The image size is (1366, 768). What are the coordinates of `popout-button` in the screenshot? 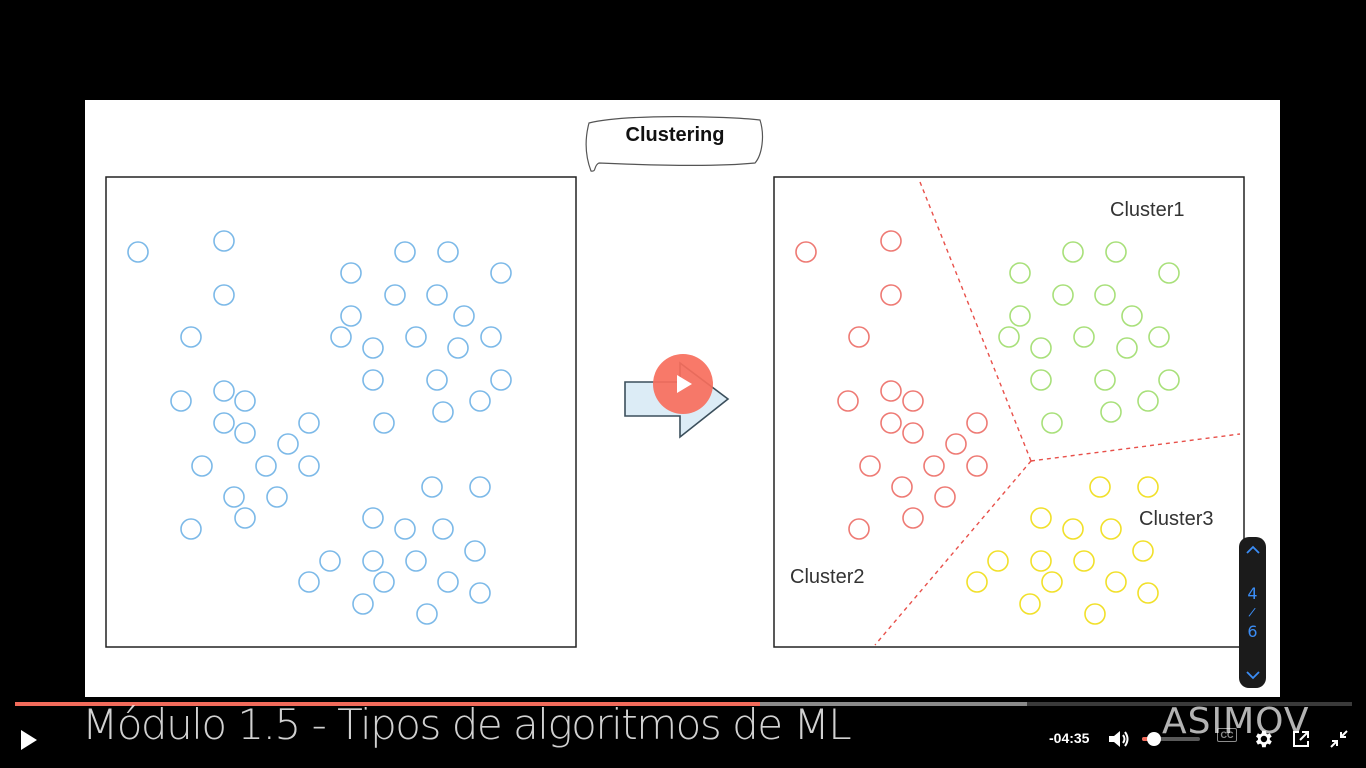 It's located at (1301, 739).